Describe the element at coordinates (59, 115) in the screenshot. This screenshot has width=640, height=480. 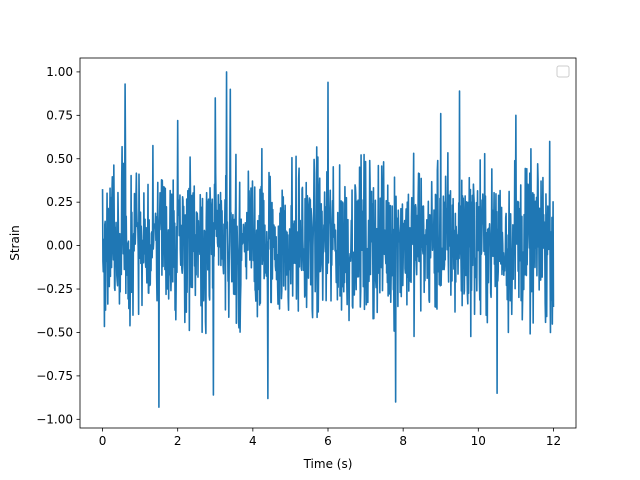
I see `y-tick-label: 0.75` at that location.